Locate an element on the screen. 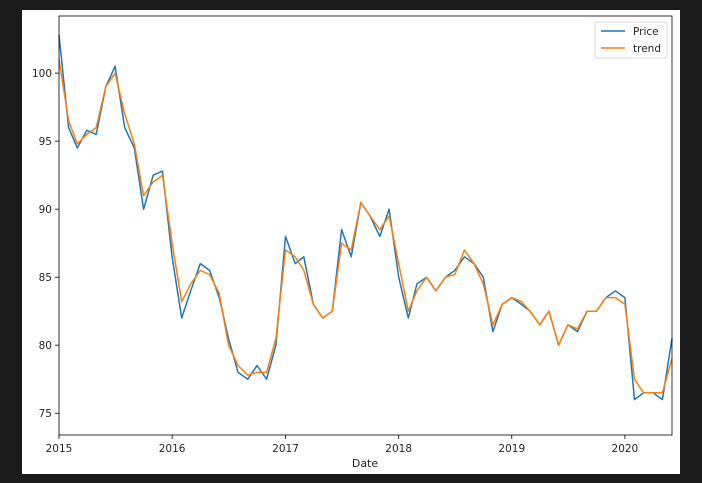  y-tick-label: 95 is located at coordinates (45, 142).